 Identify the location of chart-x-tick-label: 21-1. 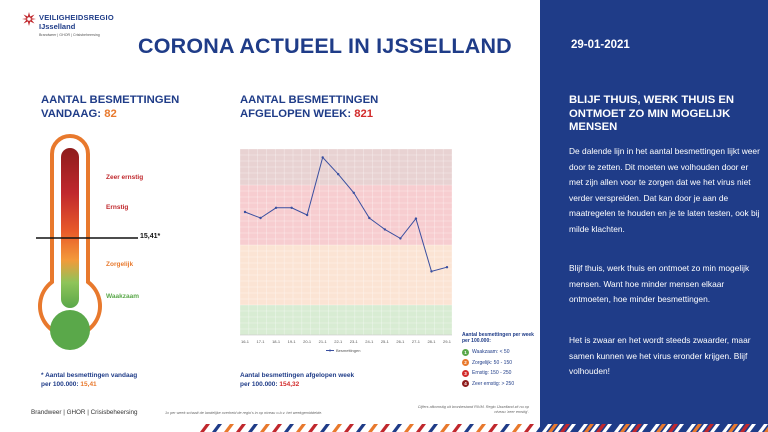
(323, 341).